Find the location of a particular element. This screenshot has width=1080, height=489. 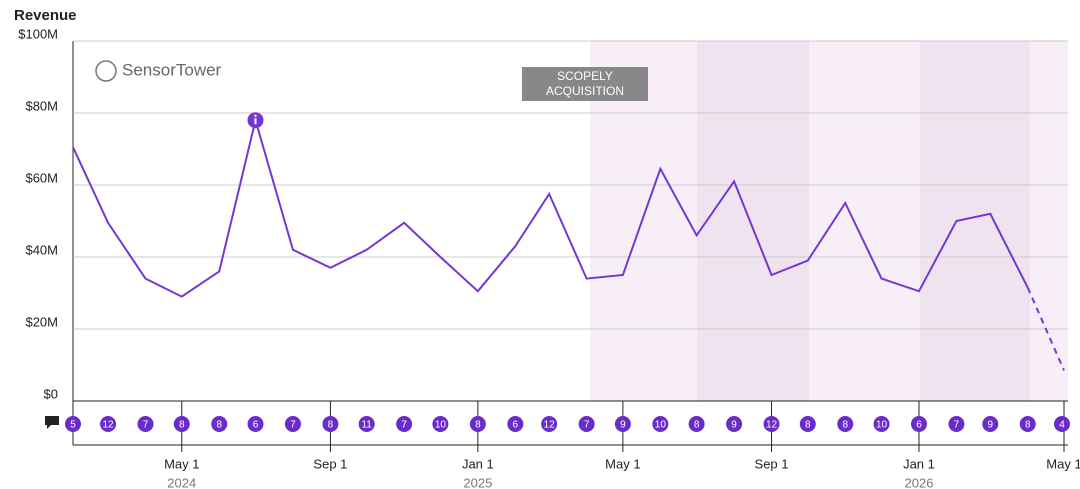

year-label: 2026 is located at coordinates (919, 482).